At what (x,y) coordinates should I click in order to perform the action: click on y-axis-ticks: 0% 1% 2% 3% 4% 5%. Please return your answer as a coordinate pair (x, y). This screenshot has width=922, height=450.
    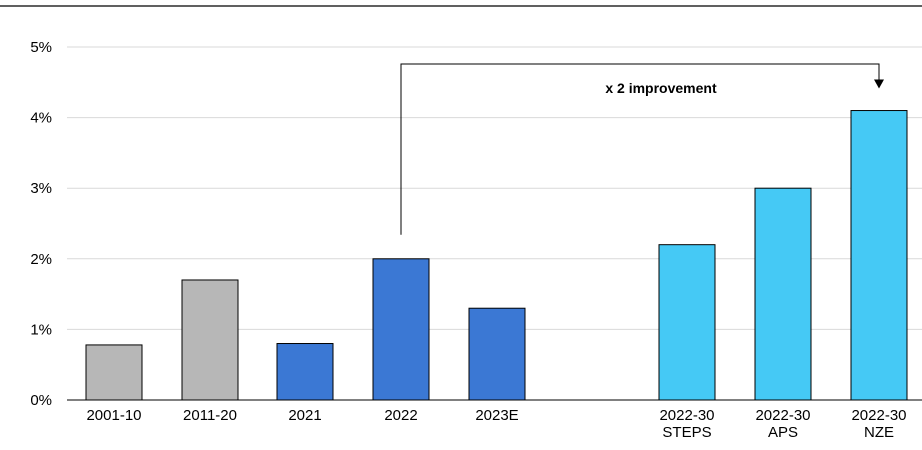
    Looking at the image, I should click on (41, 224).